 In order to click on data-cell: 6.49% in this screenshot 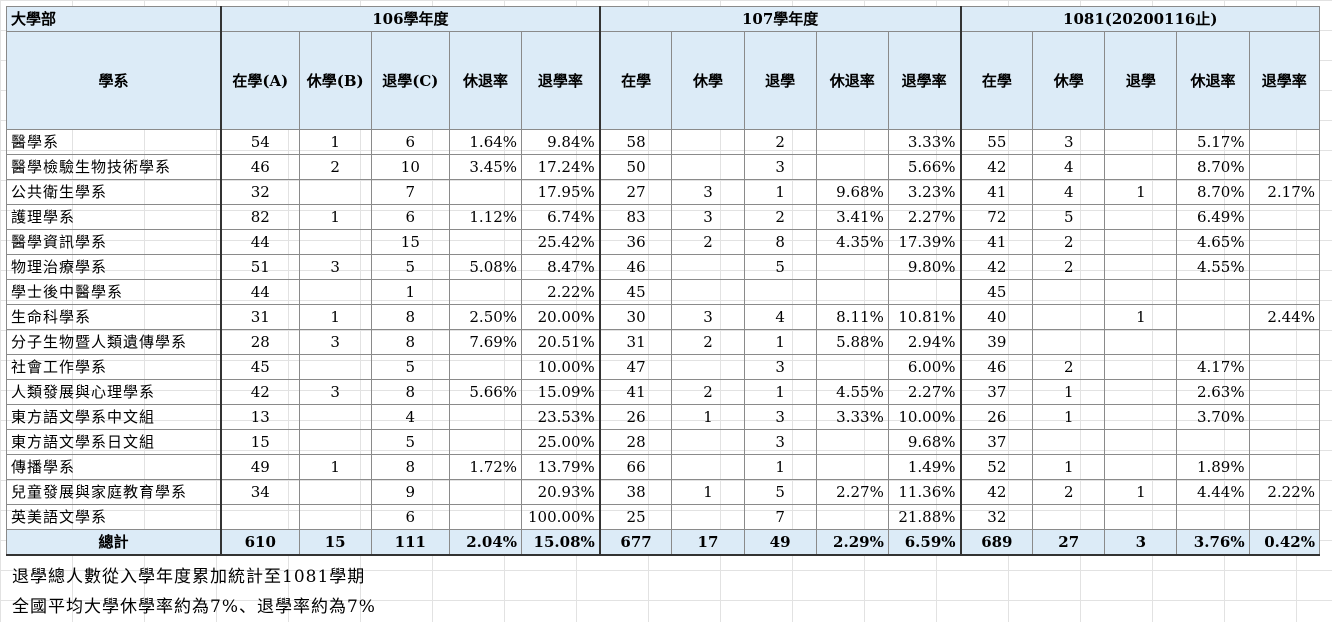, I will do `click(1213, 217)`.